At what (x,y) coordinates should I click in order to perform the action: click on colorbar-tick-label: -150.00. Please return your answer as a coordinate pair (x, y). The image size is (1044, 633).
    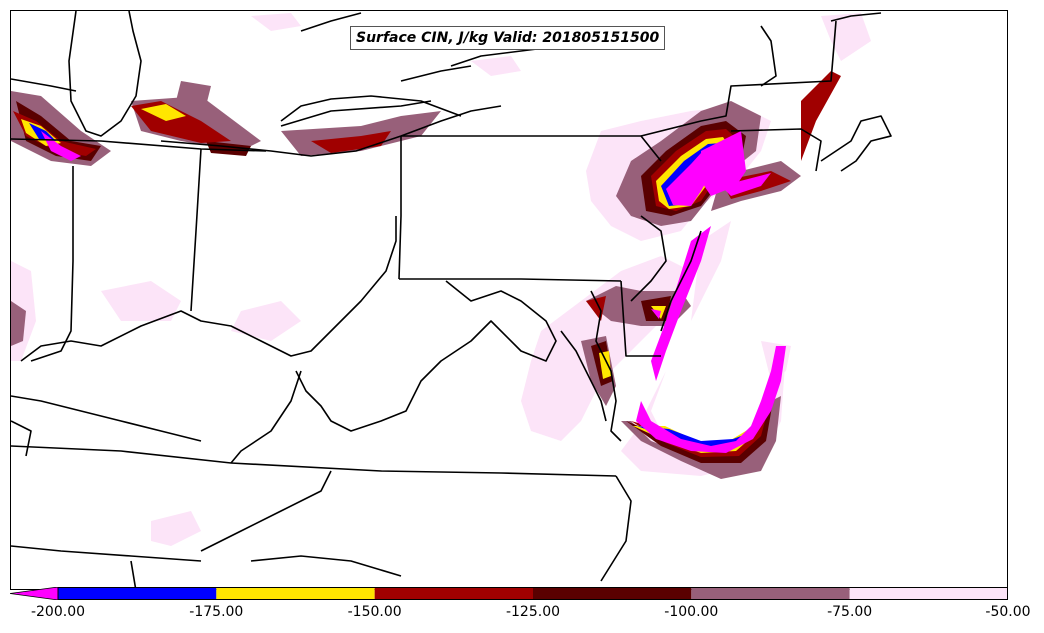
    Looking at the image, I should click on (374, 612).